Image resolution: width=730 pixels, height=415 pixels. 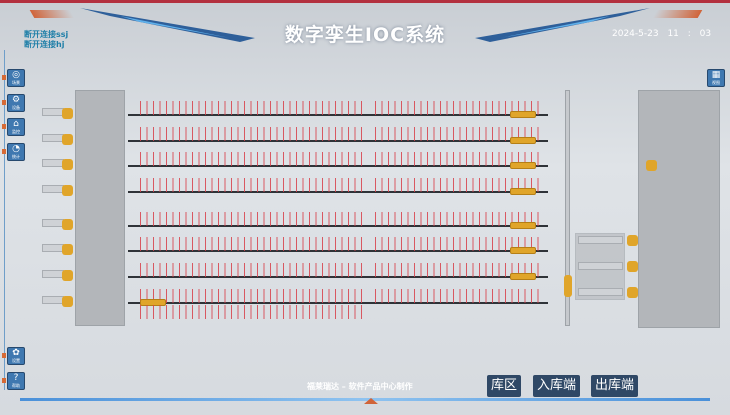 What do you see at coordinates (365, 35) in the screenshot?
I see `page-title: 数字孪生IOC系统` at bounding box center [365, 35].